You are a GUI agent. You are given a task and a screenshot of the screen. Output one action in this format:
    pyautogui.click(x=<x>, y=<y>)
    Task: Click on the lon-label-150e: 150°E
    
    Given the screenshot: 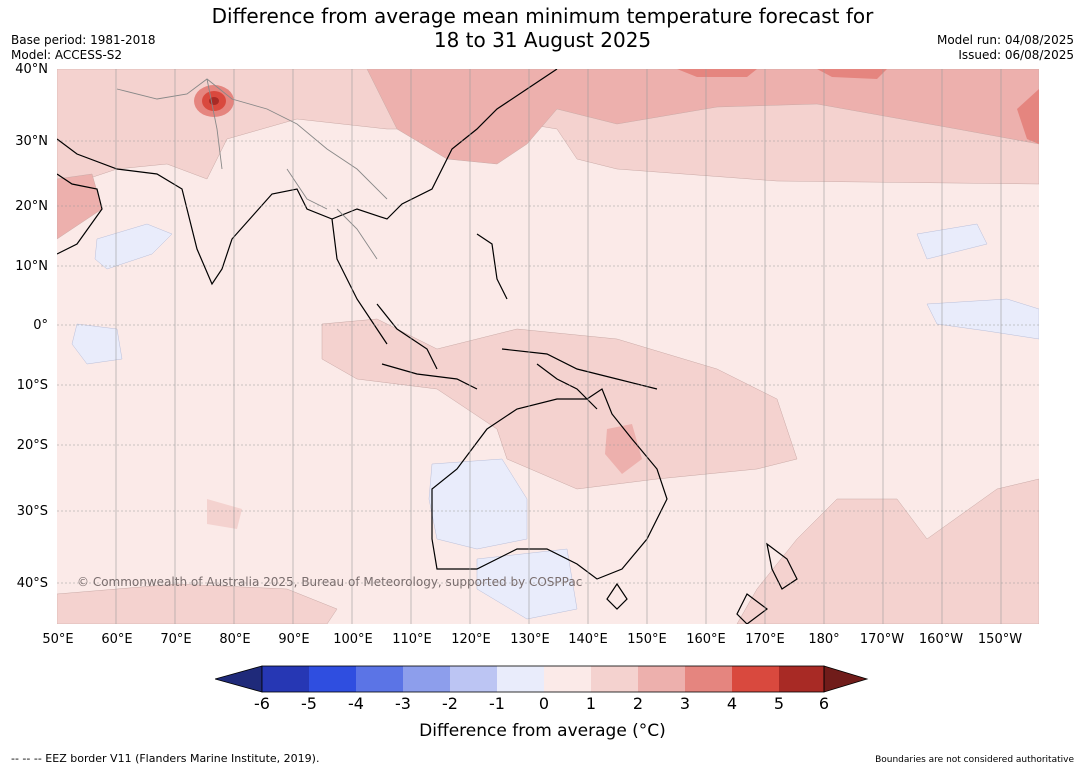 What is the action you would take?
    pyautogui.click(x=647, y=639)
    